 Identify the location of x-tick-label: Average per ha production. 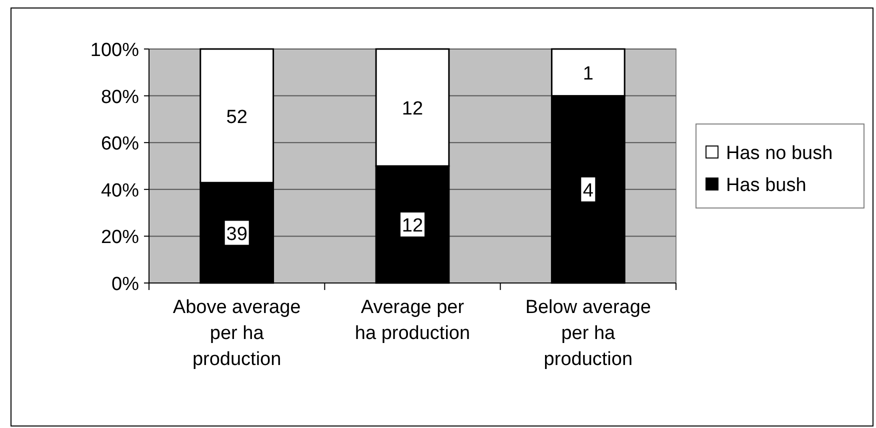
(412, 320).